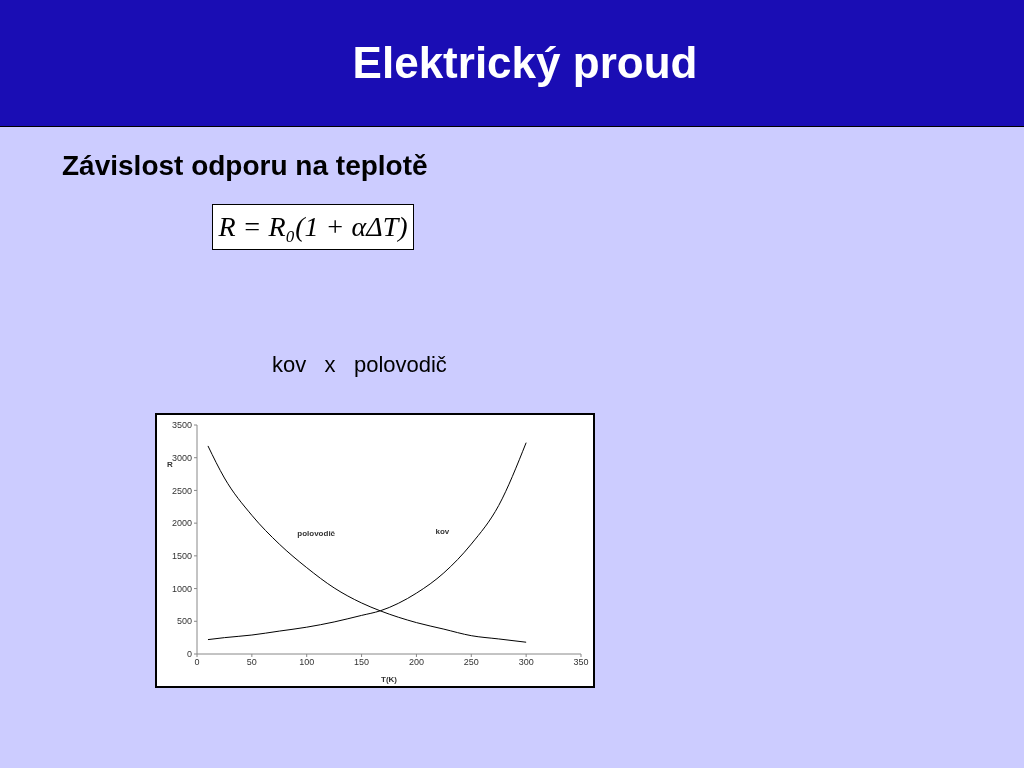 This screenshot has height=768, width=1024. Describe the element at coordinates (197, 662) in the screenshot. I see `x-tick-label: 0` at that location.